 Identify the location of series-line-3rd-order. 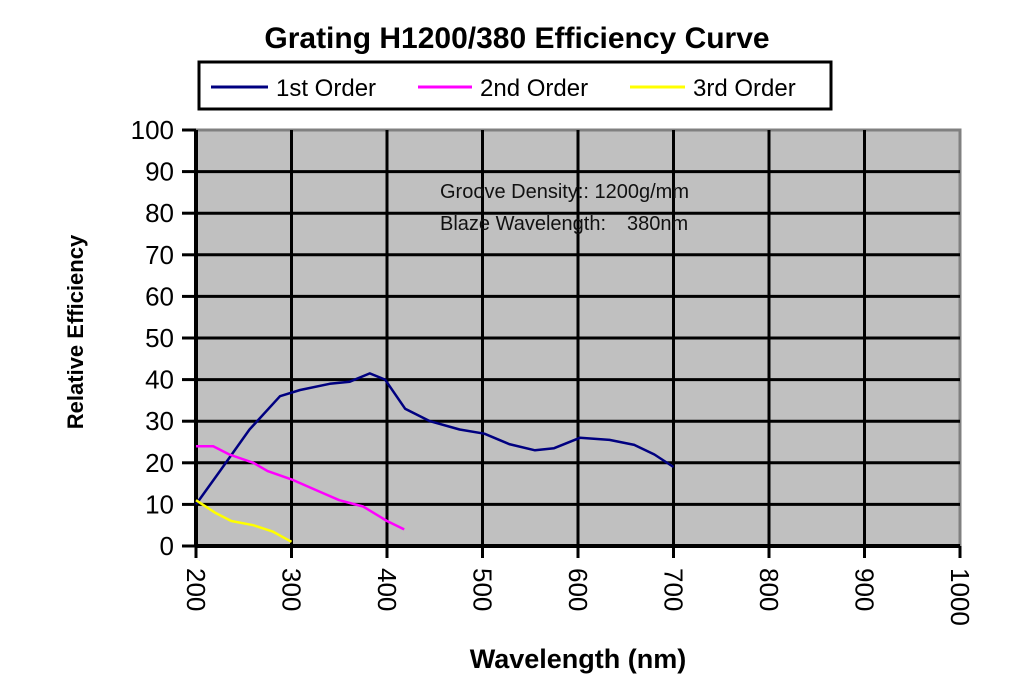
(244, 521).